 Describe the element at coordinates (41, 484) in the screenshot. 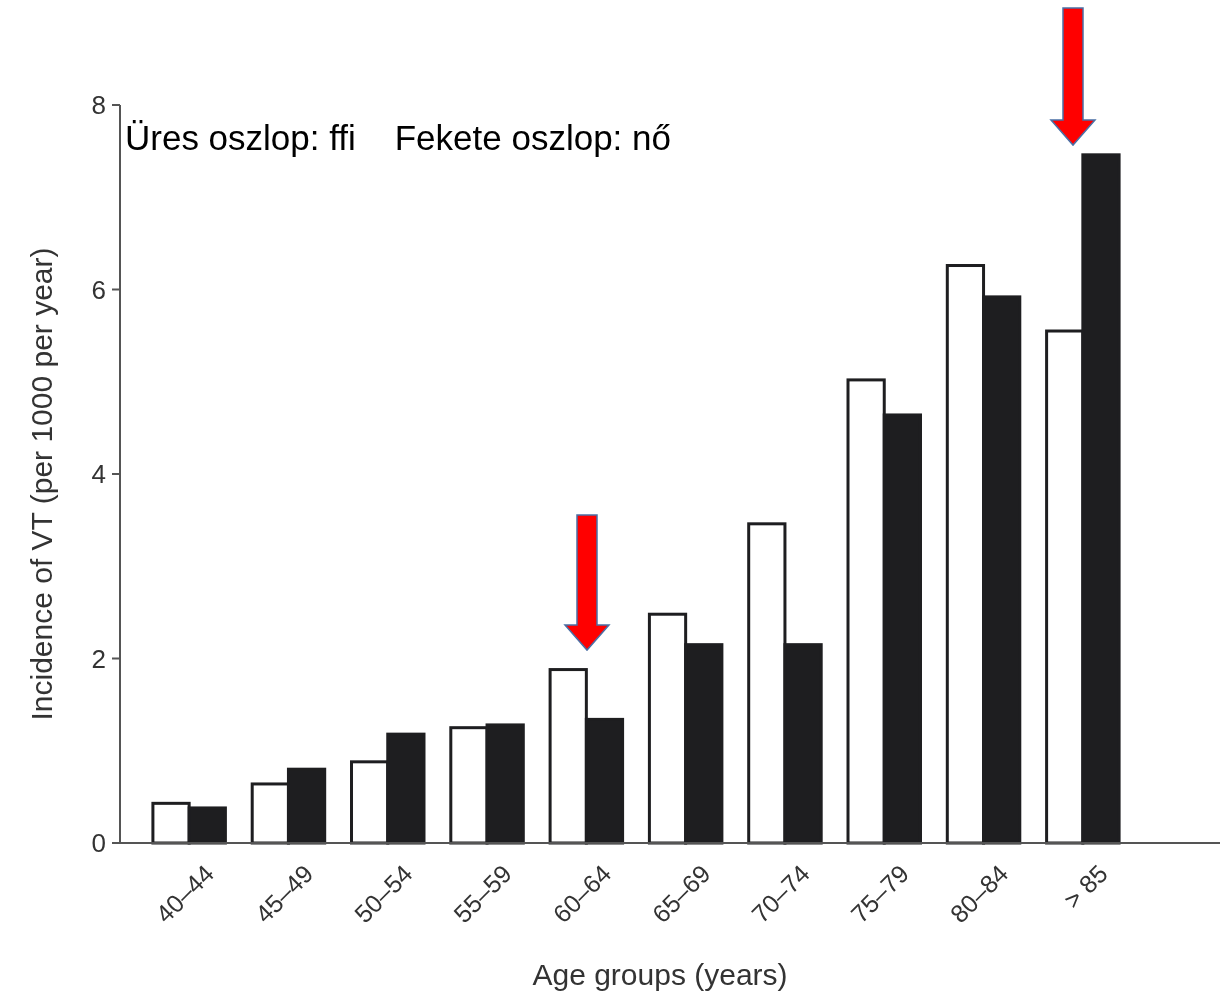

I see `y-axis-title: Incidence of VT (per 1000 per year)` at that location.